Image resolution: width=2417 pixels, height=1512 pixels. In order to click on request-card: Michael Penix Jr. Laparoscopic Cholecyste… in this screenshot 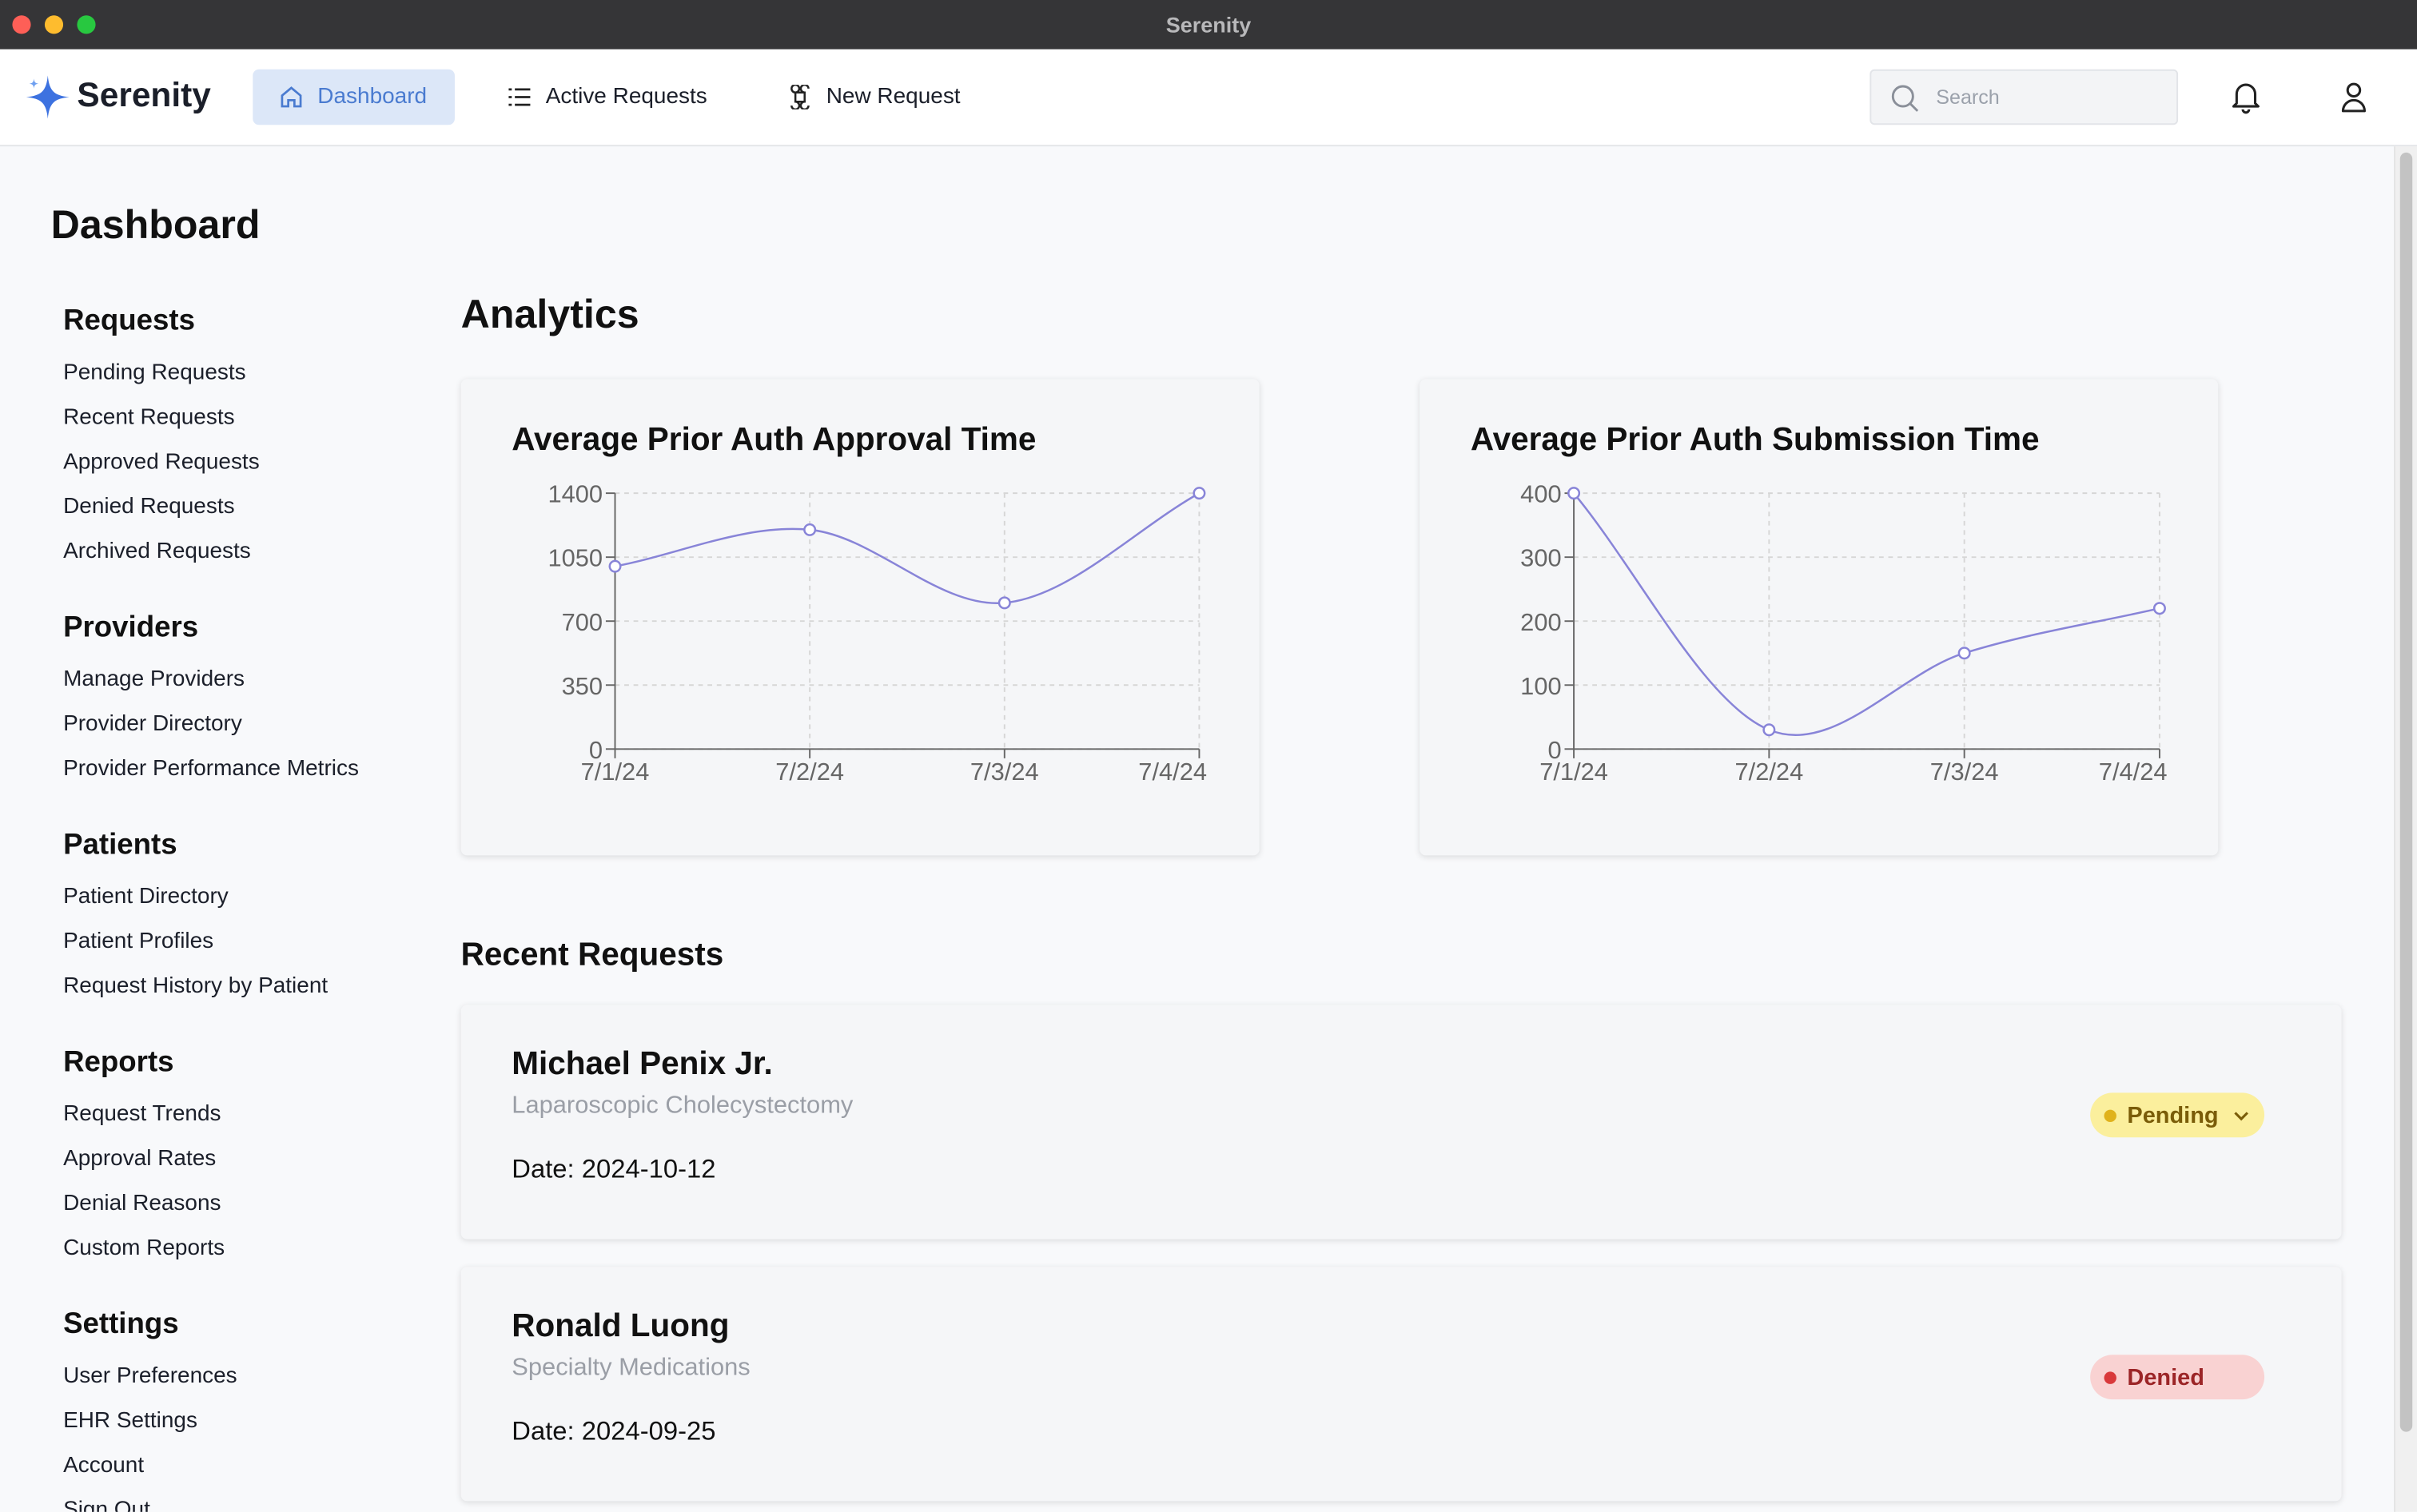, I will do `click(1401, 1122)`.